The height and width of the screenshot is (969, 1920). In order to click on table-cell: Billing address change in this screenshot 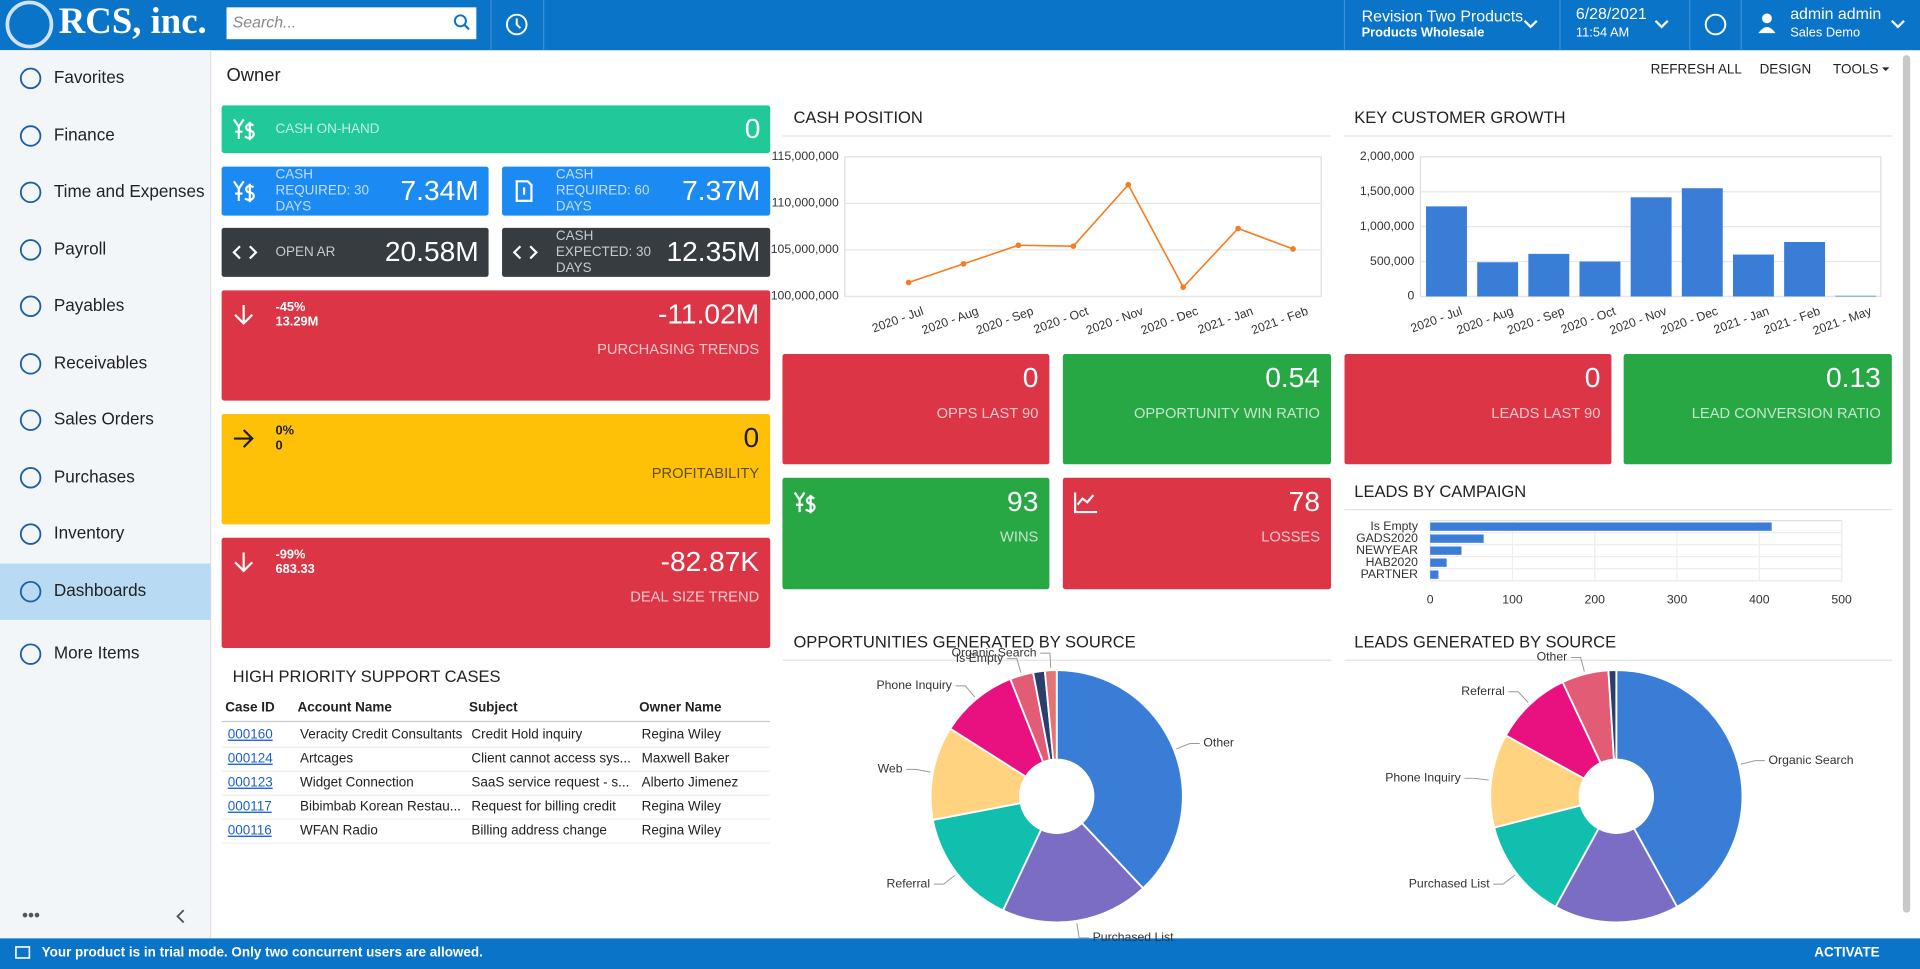, I will do `click(539, 830)`.